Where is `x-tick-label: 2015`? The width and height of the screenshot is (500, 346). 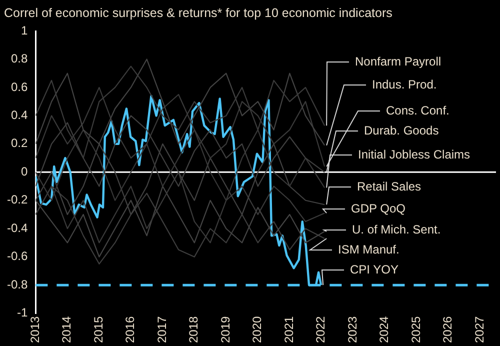 x-tick-label: 2015 is located at coordinates (98, 330).